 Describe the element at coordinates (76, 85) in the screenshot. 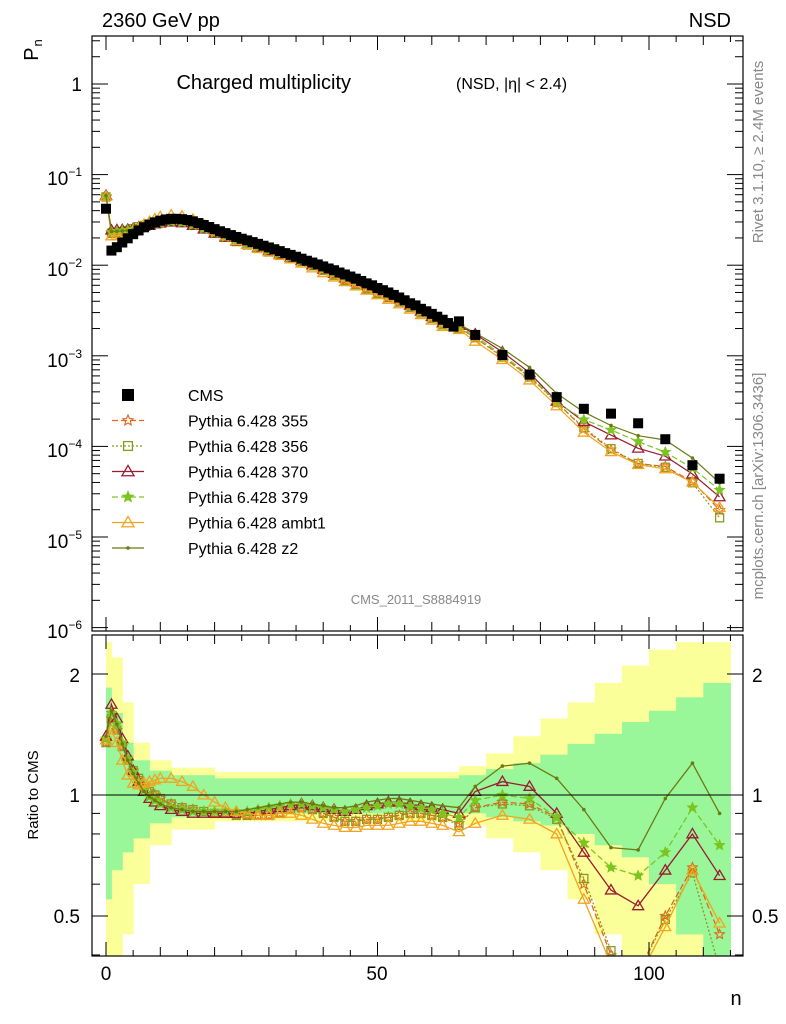

I see `y-tick-label: 1` at that location.